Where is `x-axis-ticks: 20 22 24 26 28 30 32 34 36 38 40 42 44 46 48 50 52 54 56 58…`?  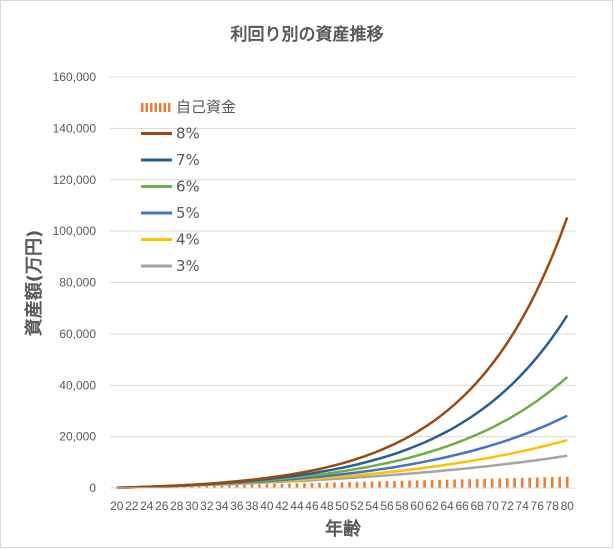
x-axis-ticks: 20 22 24 26 28 30 32 34 36 38 40 42 44 46 48 50 52 54 56 58… is located at coordinates (342, 506).